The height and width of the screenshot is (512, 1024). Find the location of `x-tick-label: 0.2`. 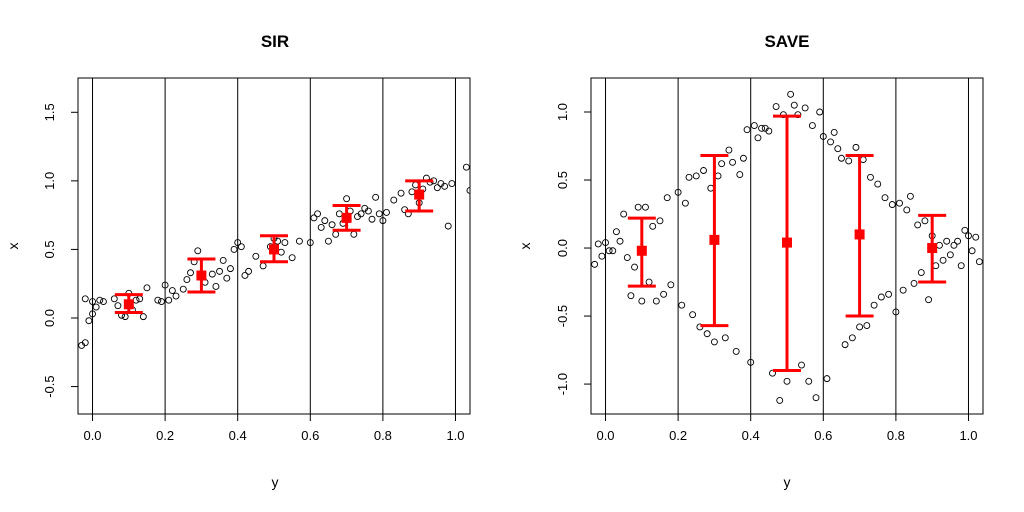

x-tick-label: 0.2 is located at coordinates (165, 435).